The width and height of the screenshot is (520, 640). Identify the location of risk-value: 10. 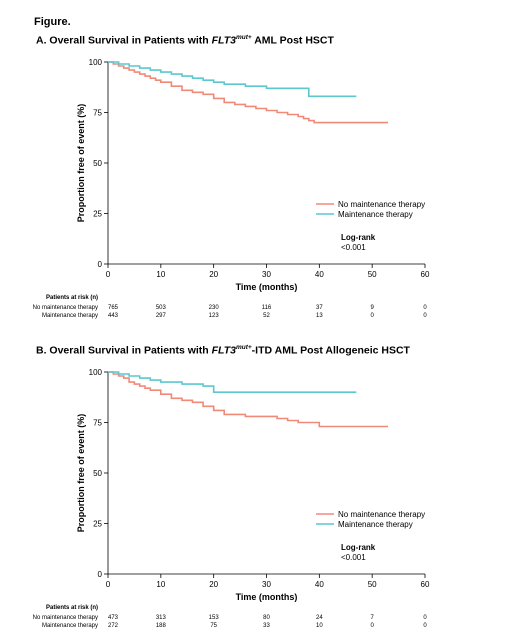
(319, 626).